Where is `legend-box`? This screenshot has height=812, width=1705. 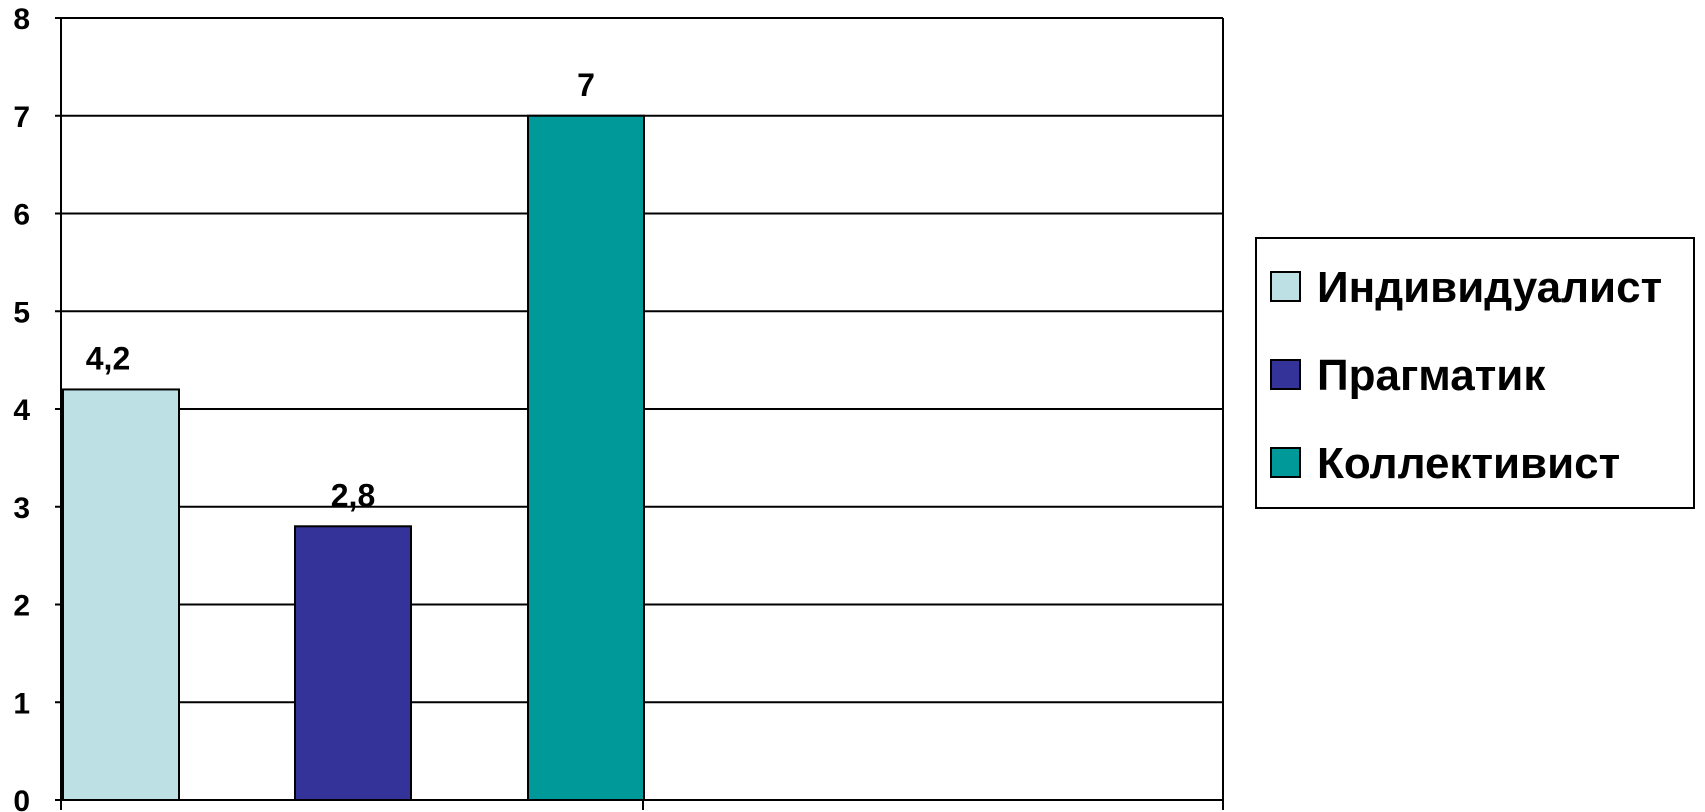
legend-box is located at coordinates (1475, 373).